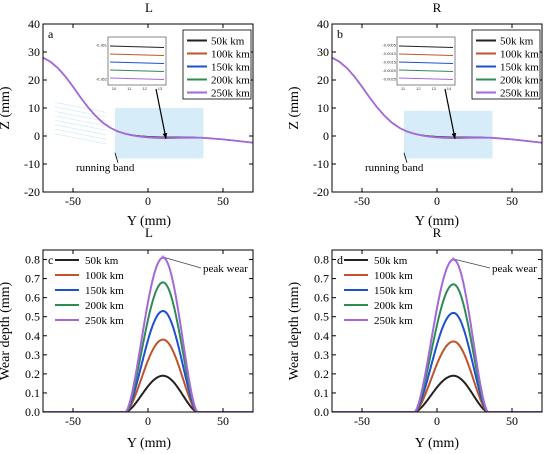 The width and height of the screenshot is (550, 454). I want to click on y-tick-label: -20, so click(32, 192).